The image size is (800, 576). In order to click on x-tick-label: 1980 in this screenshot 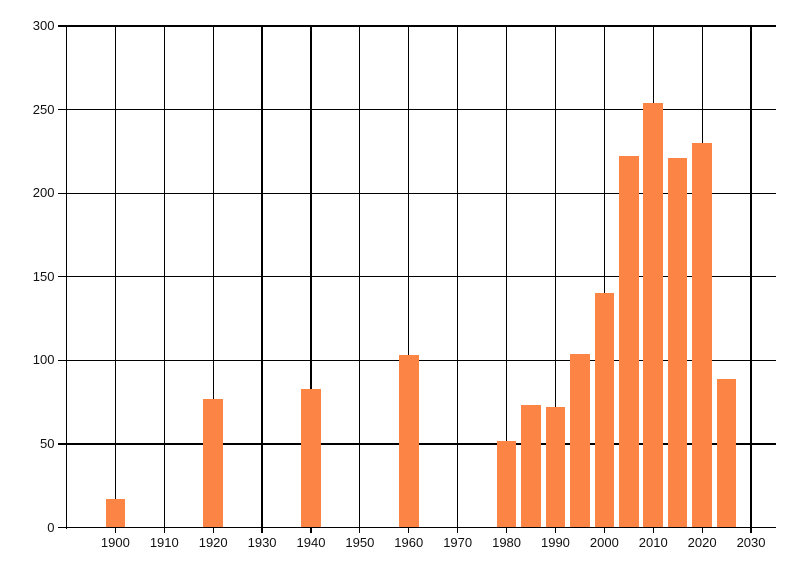, I will do `click(507, 542)`.